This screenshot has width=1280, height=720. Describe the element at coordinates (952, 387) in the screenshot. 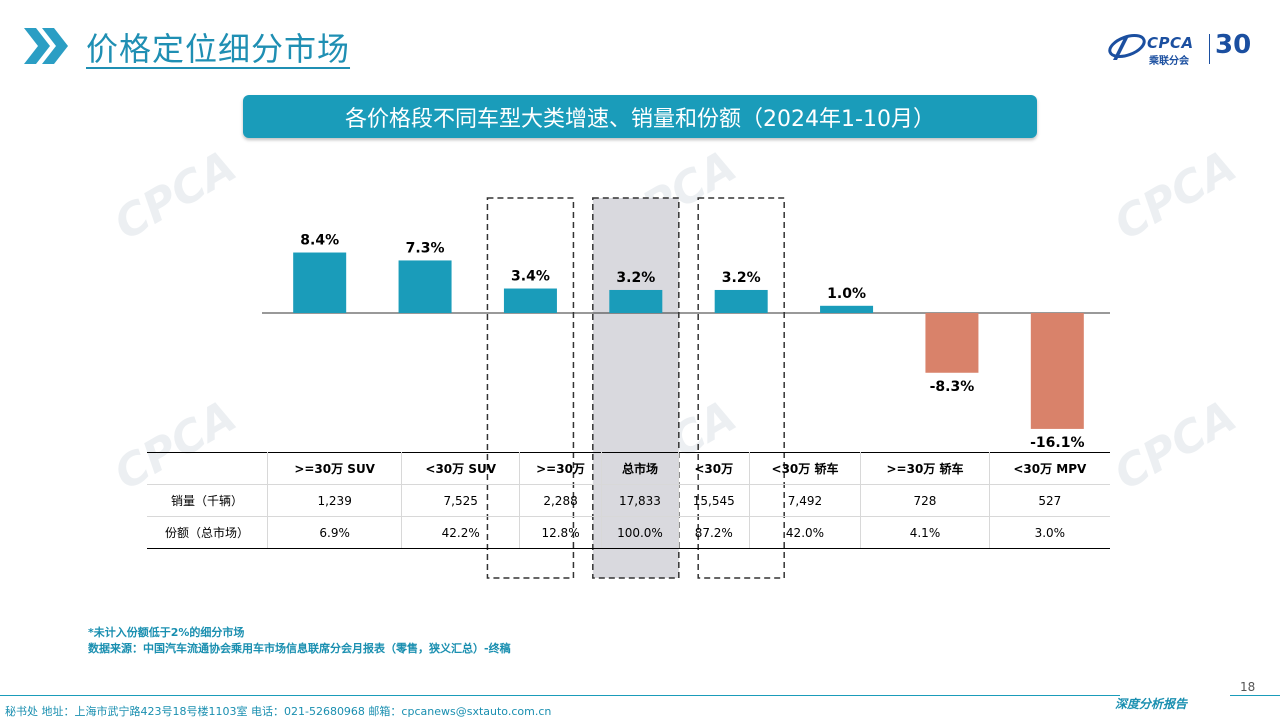

I see `data-label: -8.3%` at that location.